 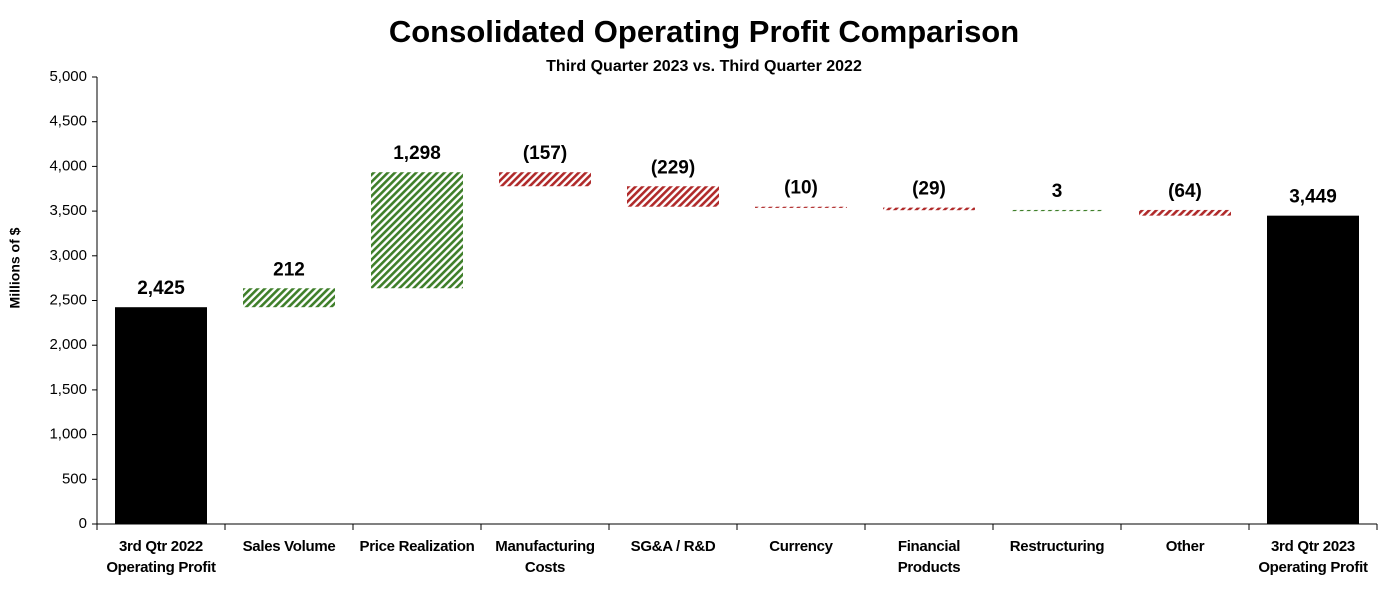 I want to click on x-tick-label: Manufacturing Costs, so click(x=545, y=557).